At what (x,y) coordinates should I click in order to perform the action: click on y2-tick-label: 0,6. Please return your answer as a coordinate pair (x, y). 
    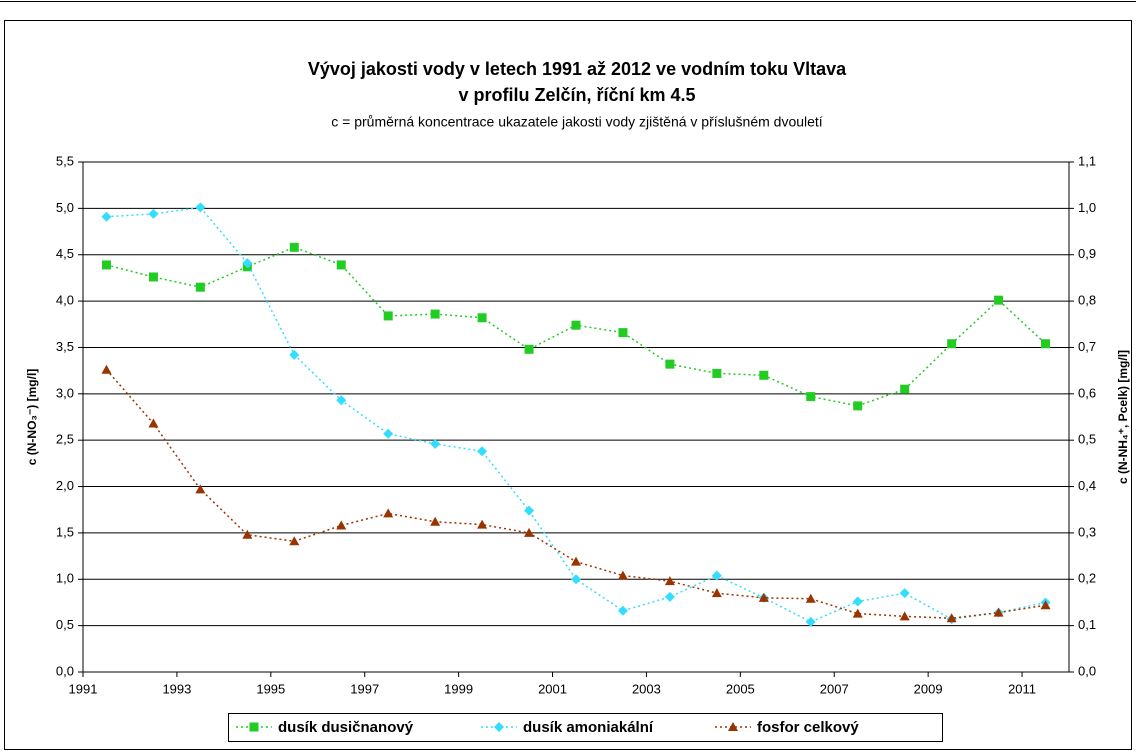
    Looking at the image, I should click on (1087, 392).